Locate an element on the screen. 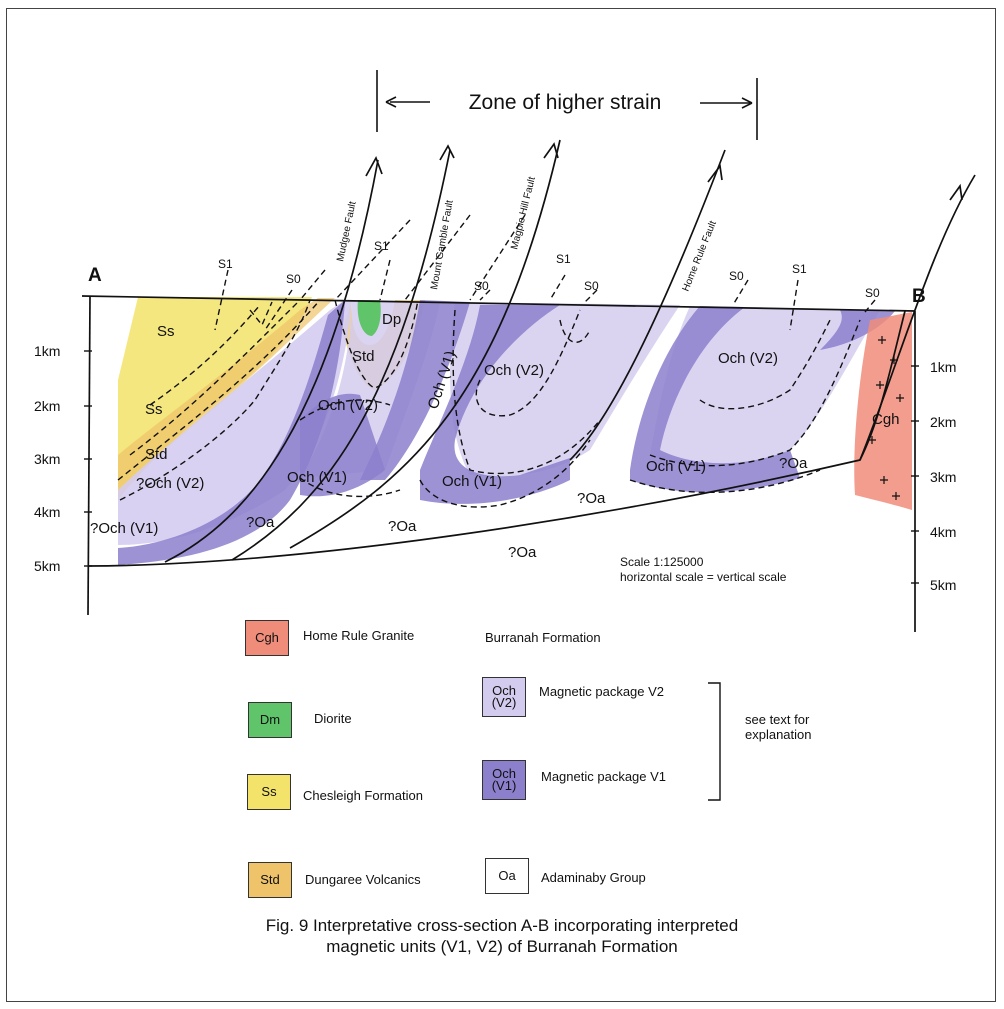 The height and width of the screenshot is (1009, 1004). s1-label-1: S1 is located at coordinates (225, 264).